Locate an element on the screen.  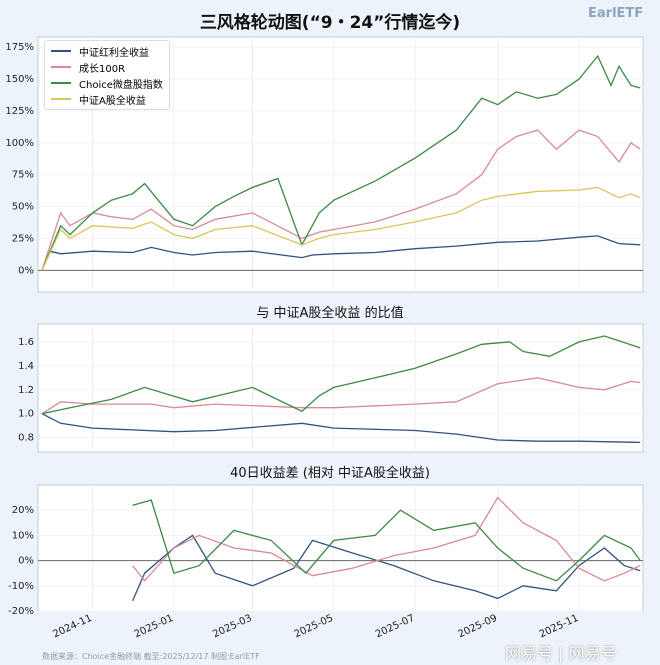
legend-item-ashare: 中证A股全收益 is located at coordinates (107, 99).